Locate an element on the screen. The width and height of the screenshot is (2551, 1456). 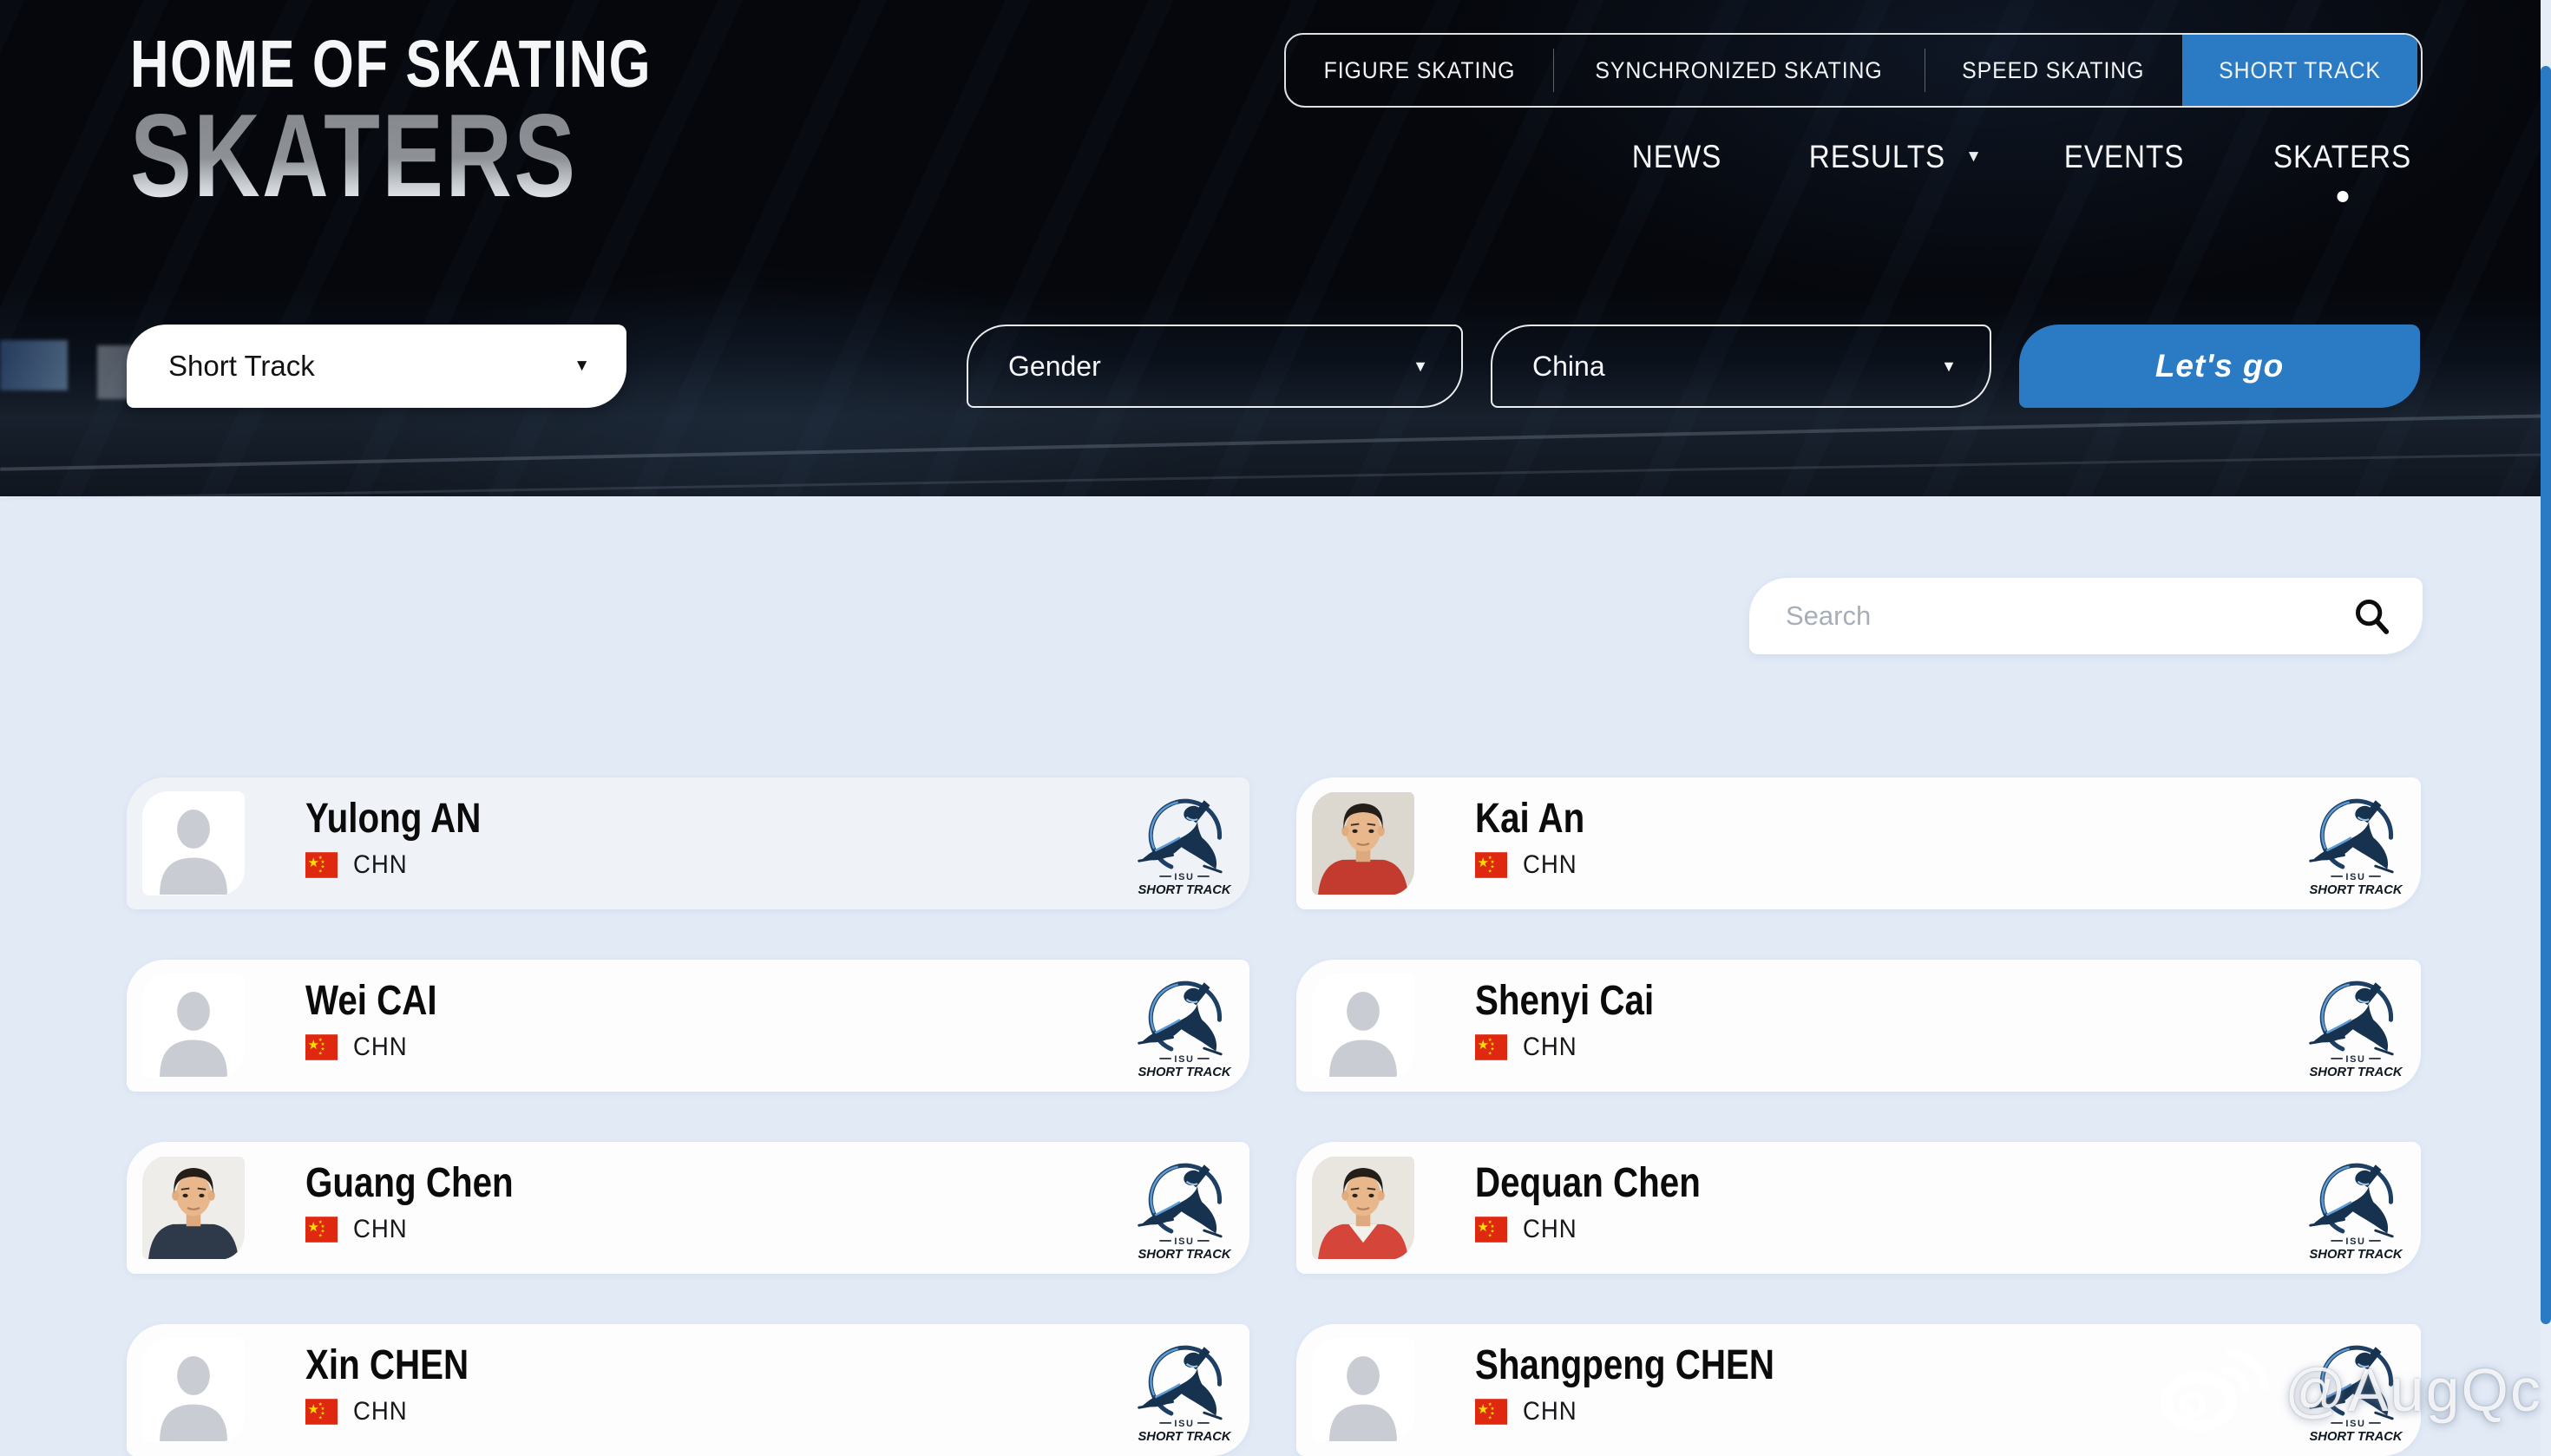
discipline-dropdown-value: Short Track is located at coordinates (242, 366).